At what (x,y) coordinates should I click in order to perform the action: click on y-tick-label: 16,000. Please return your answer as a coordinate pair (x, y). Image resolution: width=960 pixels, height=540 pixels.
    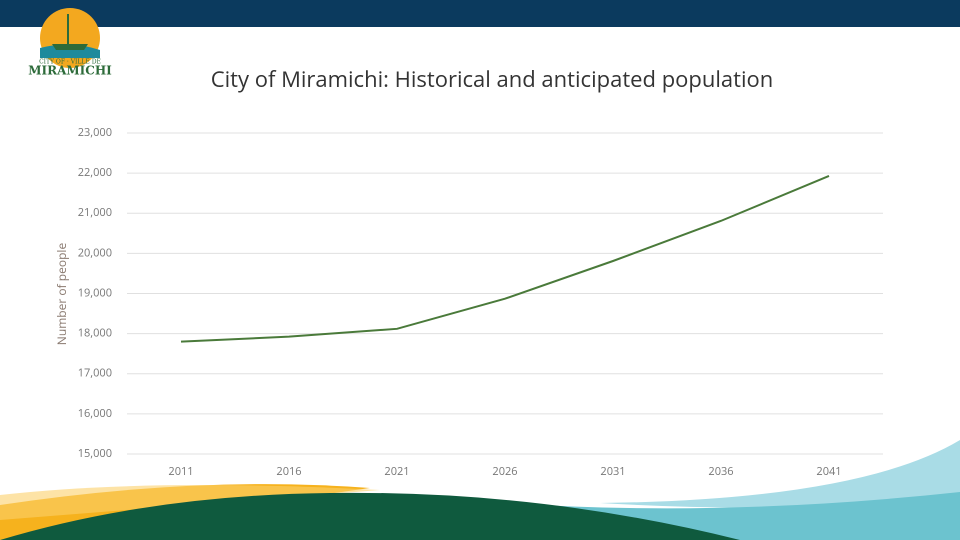
    Looking at the image, I should click on (95, 413).